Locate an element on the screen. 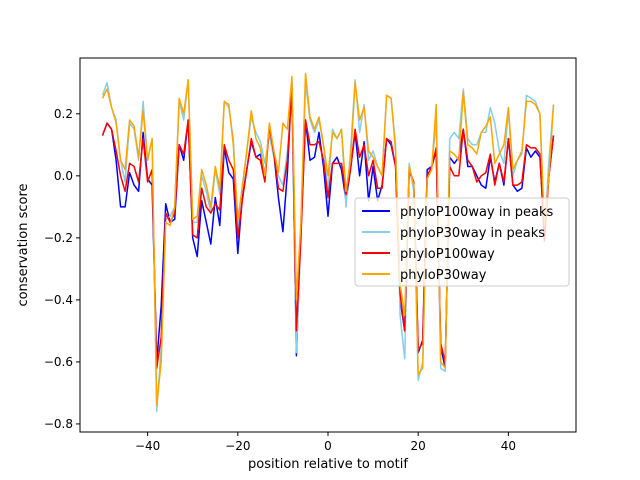 The width and height of the screenshot is (640, 480). x-tick-label: −20 is located at coordinates (237, 446).